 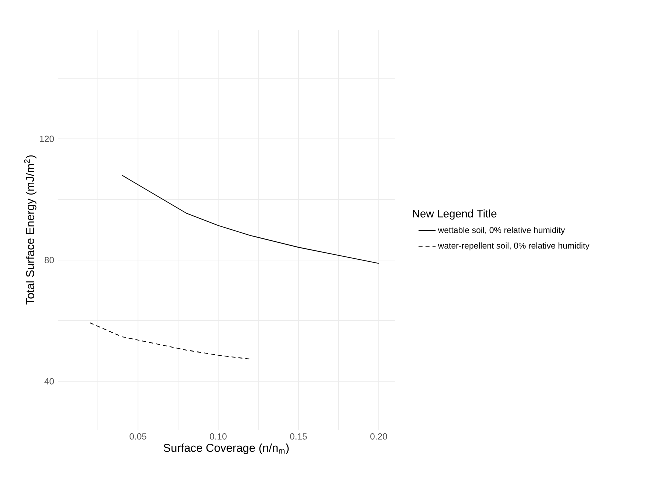 I want to click on text: 0.20, so click(x=379, y=437).